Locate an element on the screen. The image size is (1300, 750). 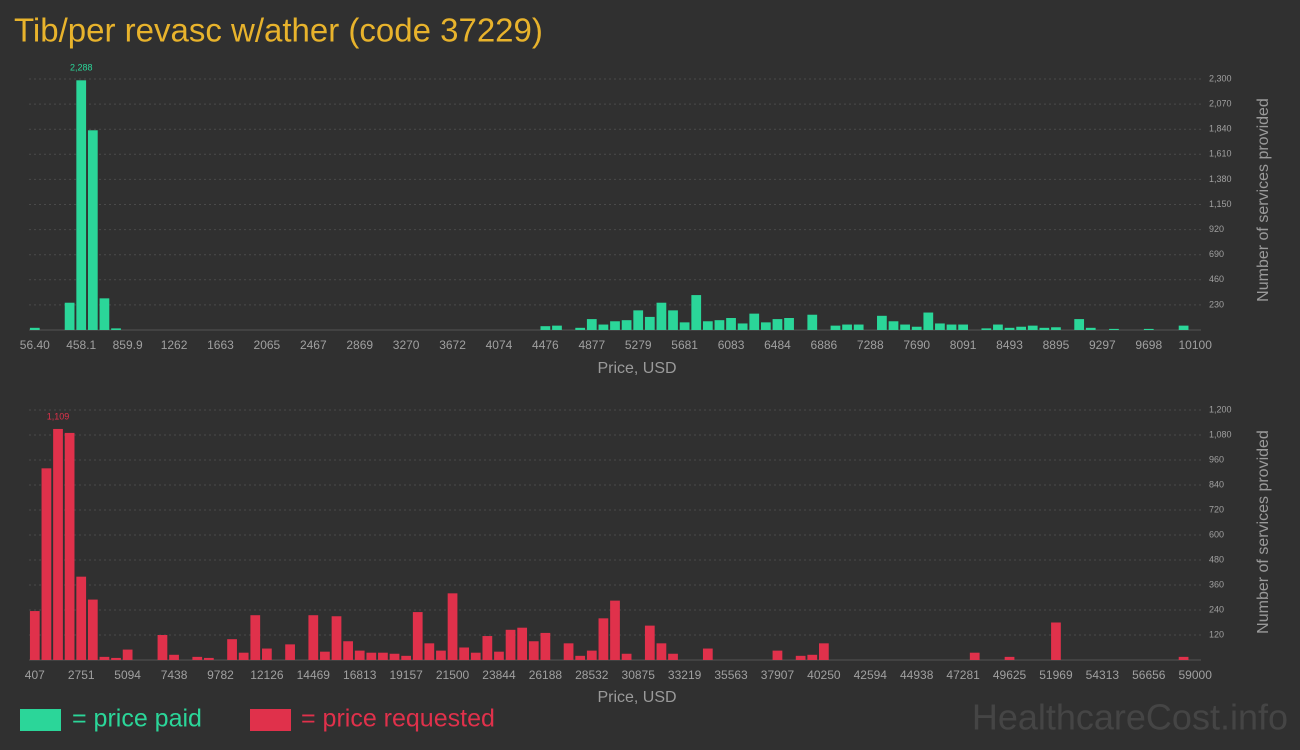
x-tick-label: 56656 is located at coordinates (1149, 675).